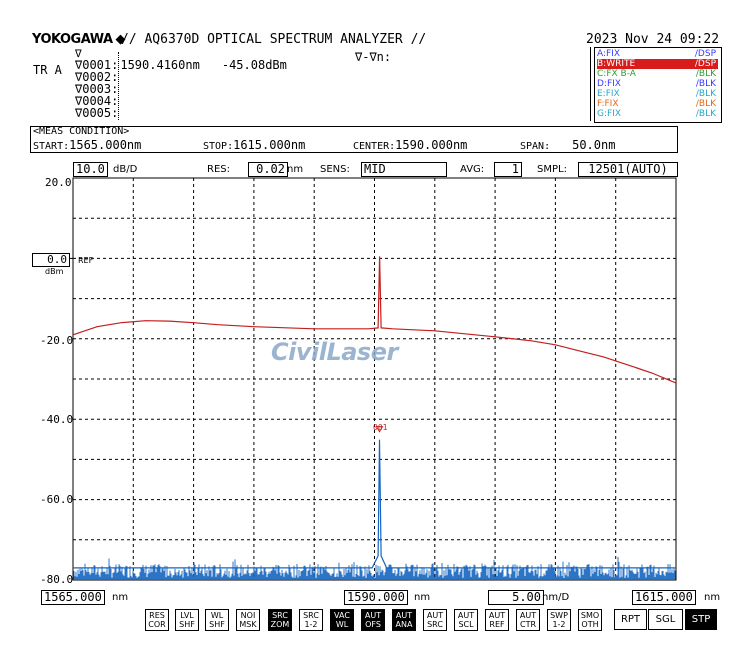 Image resolution: width=744 pixels, height=649 pixels. What do you see at coordinates (404, 169) in the screenshot?
I see `sens-value-box: MID` at bounding box center [404, 169].